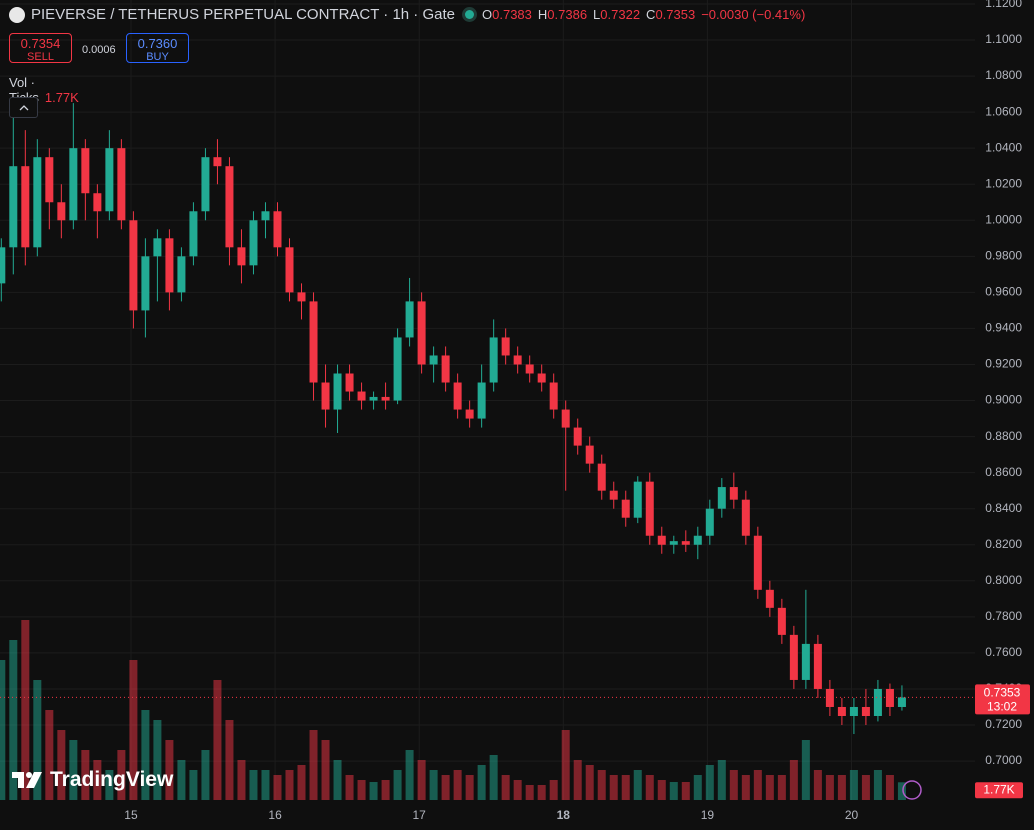 This screenshot has width=1034, height=830. Describe the element at coordinates (620, 14) in the screenshot. I see `ohlc-value: 0.7322` at that location.